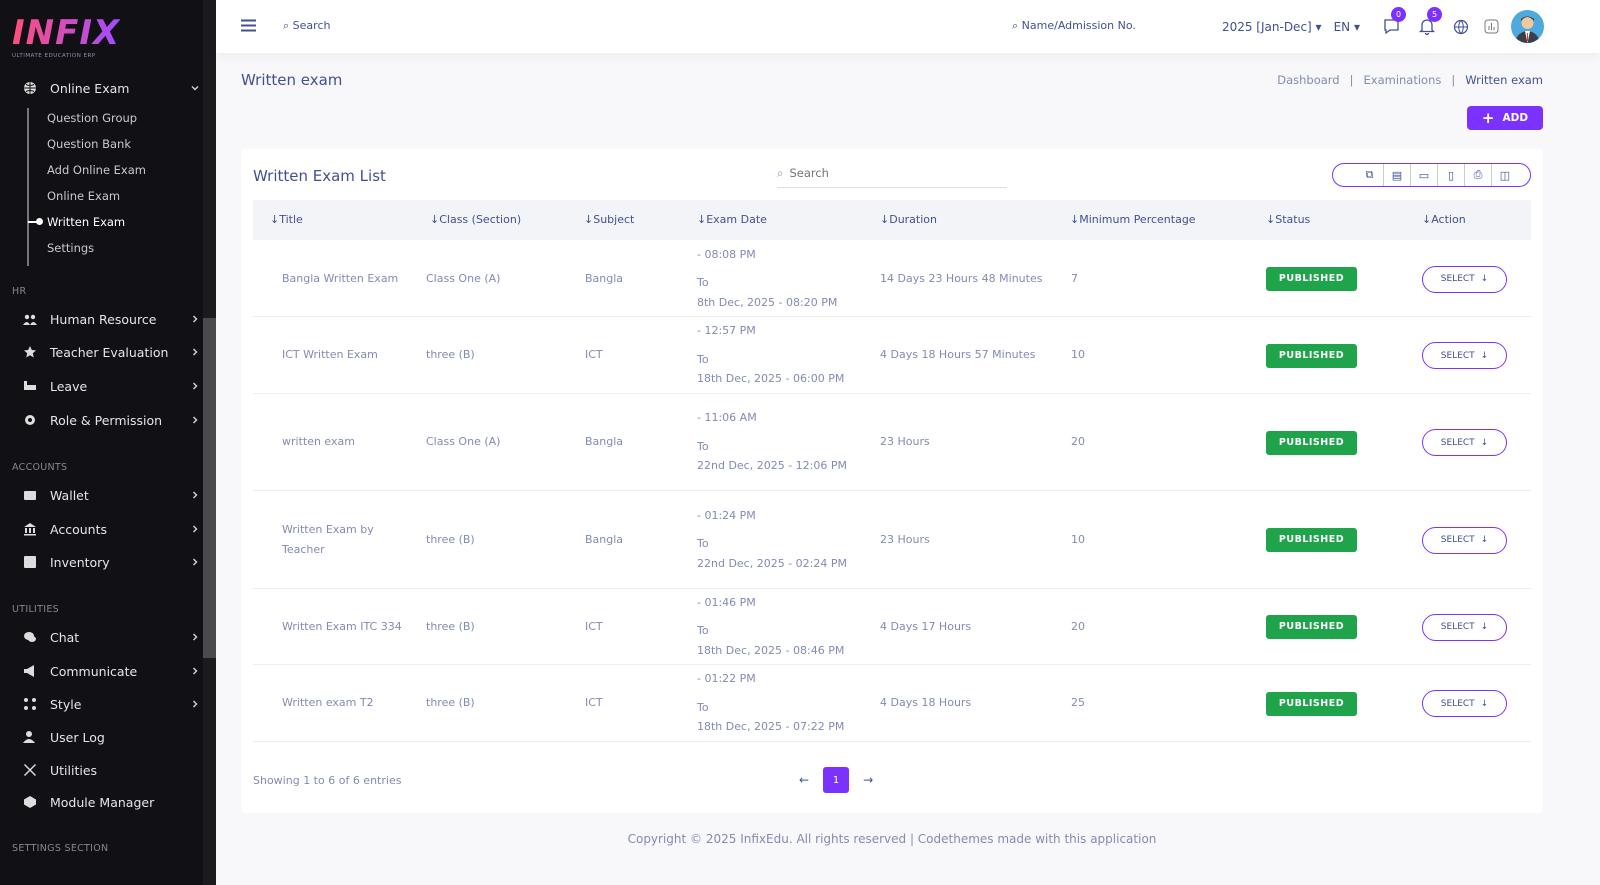 This screenshot has height=885, width=1600. I want to click on globe-button, so click(1461, 27).